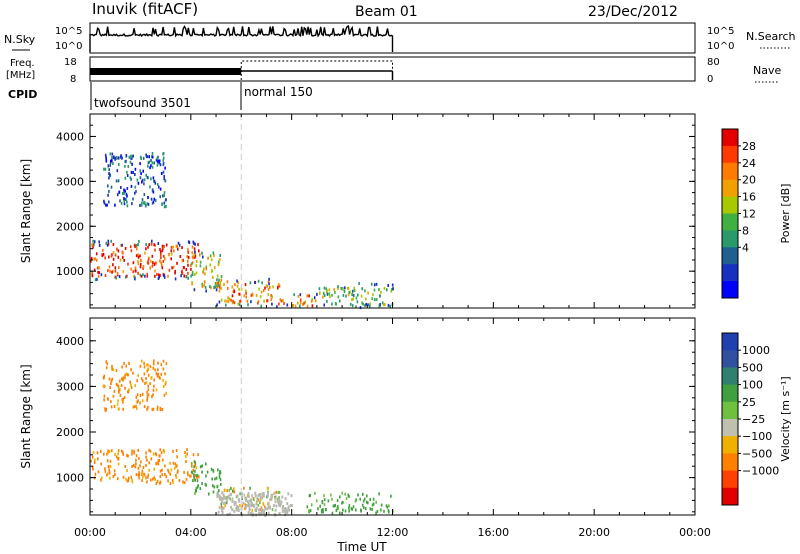  Describe the element at coordinates (70, 226) in the screenshot. I see `y-tick-label: 2000` at that location.